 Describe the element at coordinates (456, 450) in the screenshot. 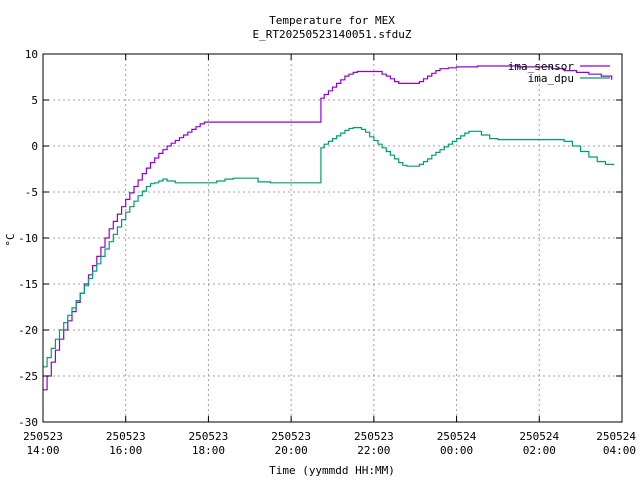

I see `x-tick-time-label: 00:00` at that location.